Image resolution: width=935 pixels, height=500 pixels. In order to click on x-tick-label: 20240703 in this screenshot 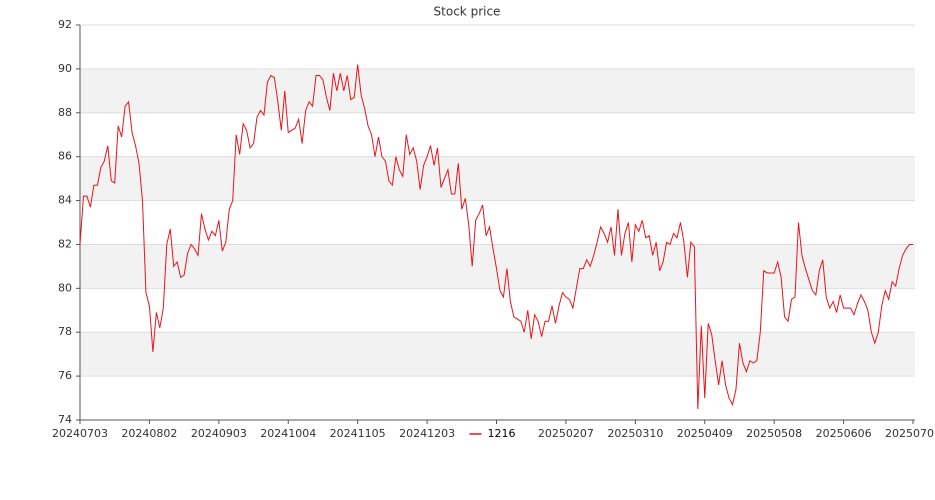, I will do `click(80, 433)`.